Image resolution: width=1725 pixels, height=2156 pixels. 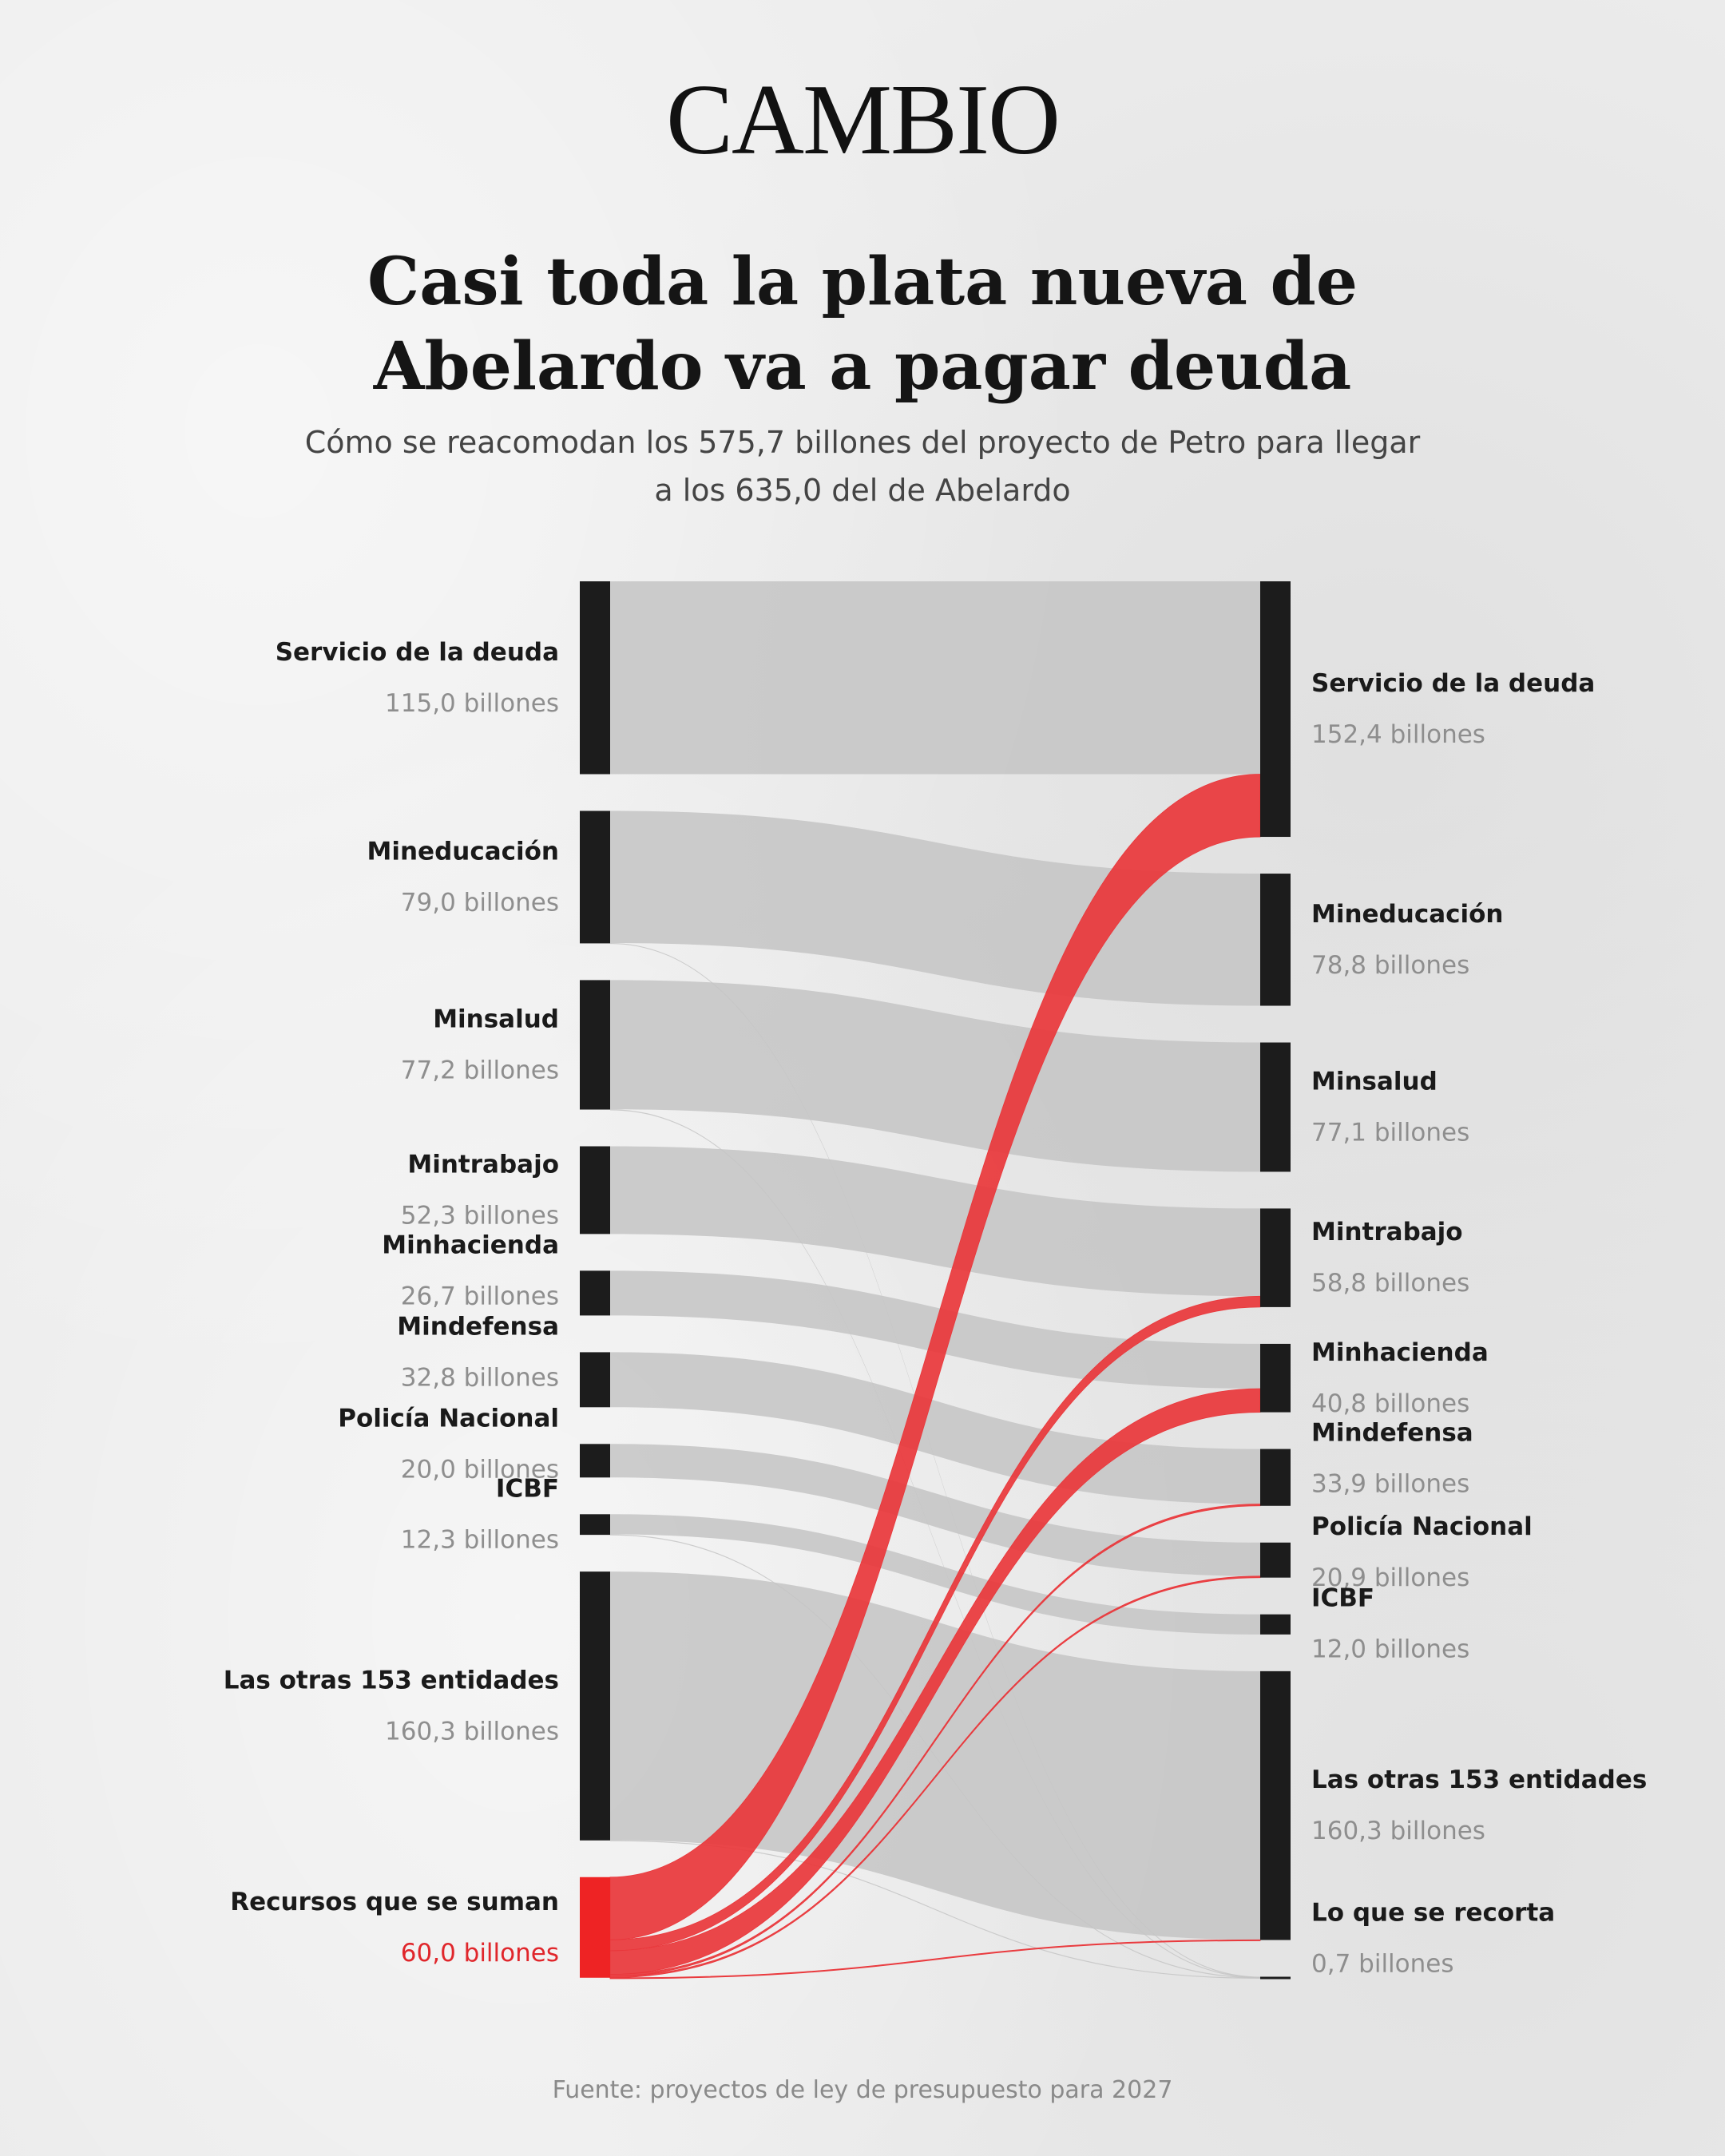 I want to click on flow-trabajo-to-trabajo, so click(x=935, y=1221).